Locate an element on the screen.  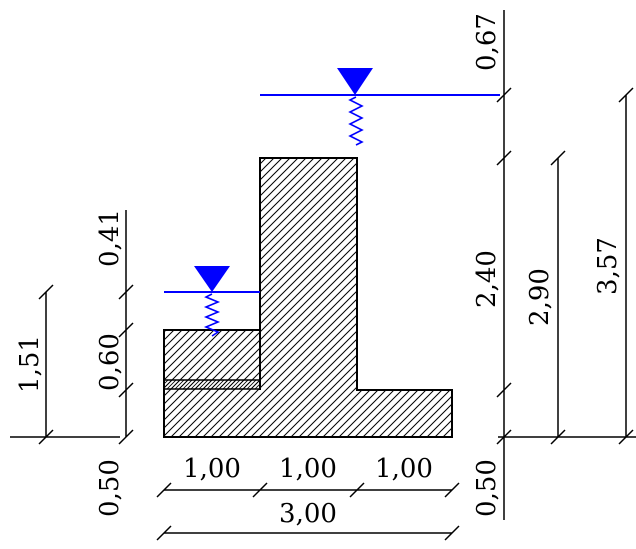
dim-left-1-51: 1,51 is located at coordinates (30, 364).